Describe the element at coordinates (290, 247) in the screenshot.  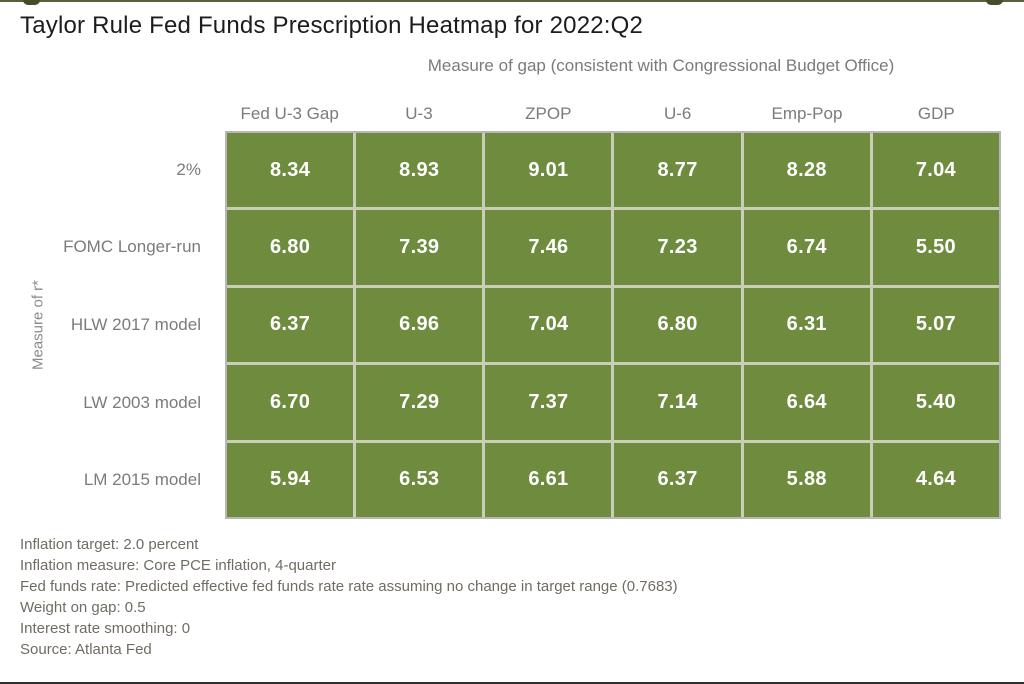
I see `heatmap-cell-r1c0: 6.80` at that location.